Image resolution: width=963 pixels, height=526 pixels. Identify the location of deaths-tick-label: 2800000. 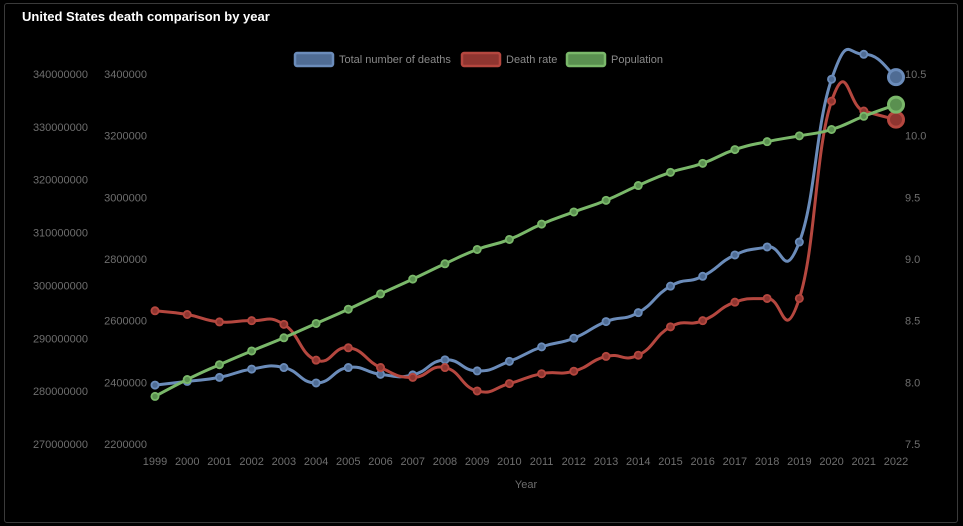
(125, 260).